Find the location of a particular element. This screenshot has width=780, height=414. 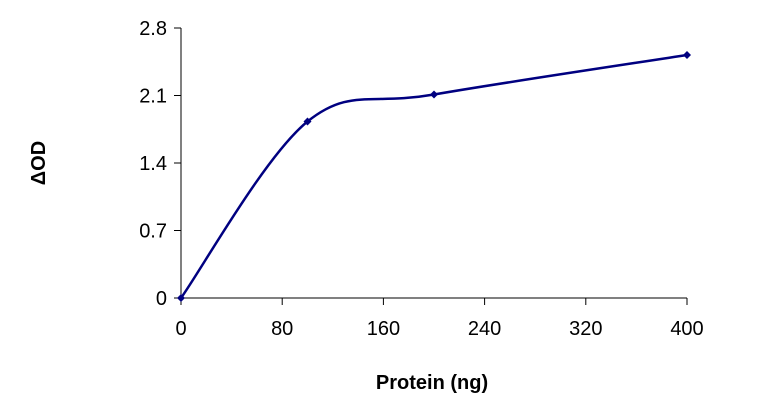

y-axis-title: ΔOD is located at coordinates (39, 163).